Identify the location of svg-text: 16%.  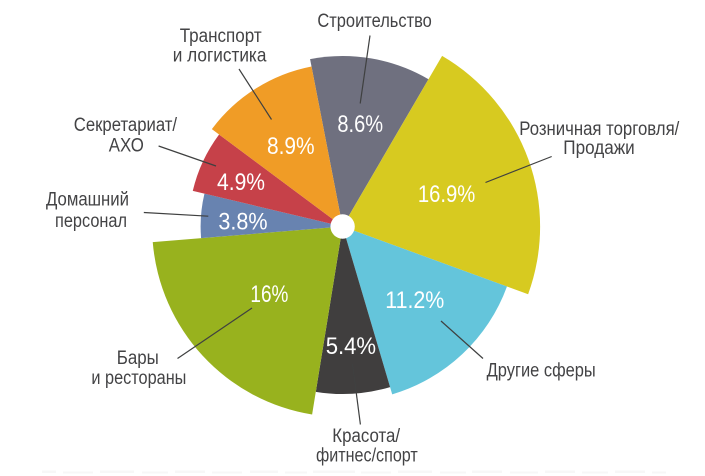
(269, 294).